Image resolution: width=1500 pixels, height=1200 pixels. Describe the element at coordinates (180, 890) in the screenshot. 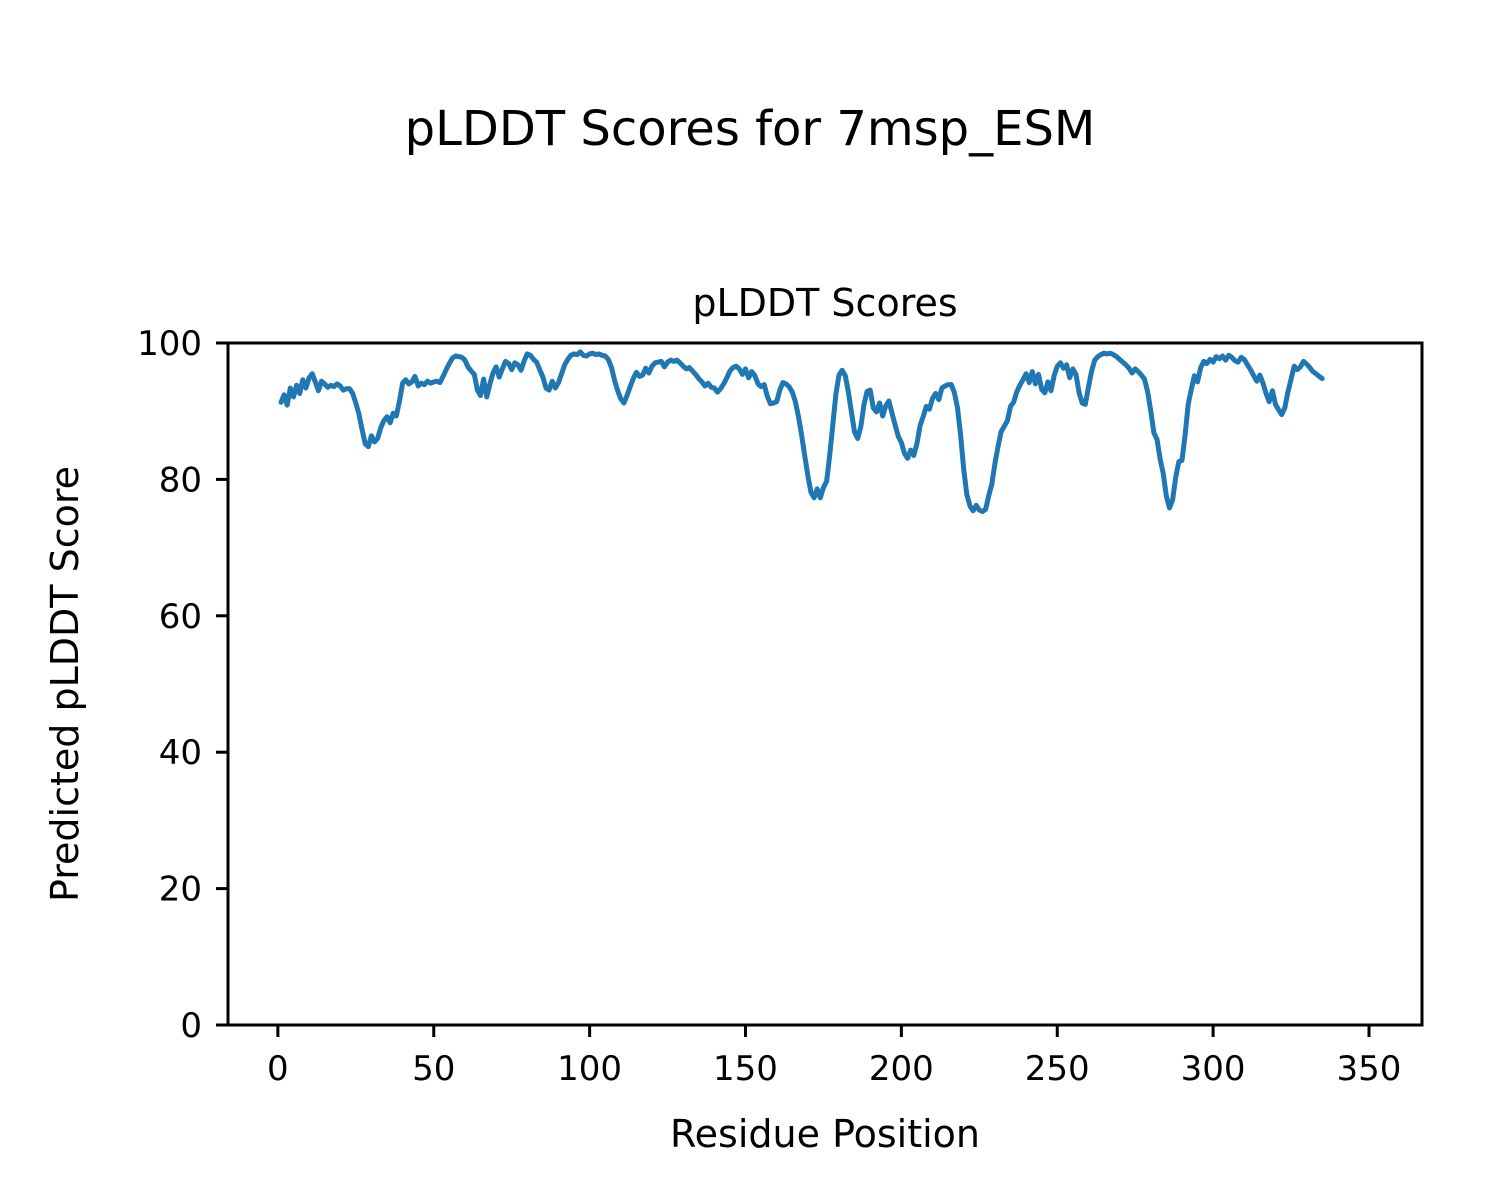

I see `y-tick-label: 20` at that location.